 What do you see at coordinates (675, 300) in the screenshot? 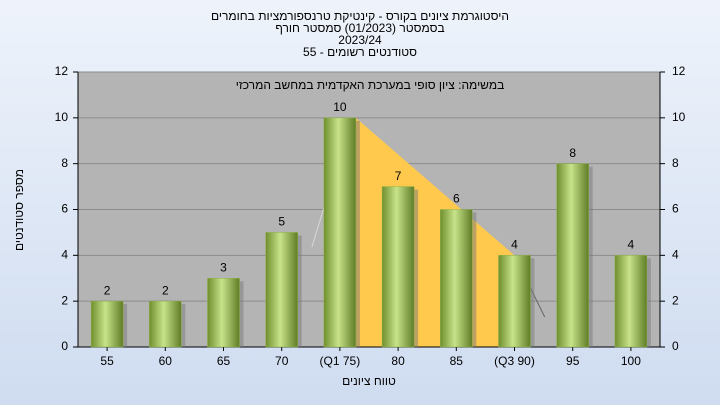
I see `y2-tick-label: 2` at bounding box center [675, 300].